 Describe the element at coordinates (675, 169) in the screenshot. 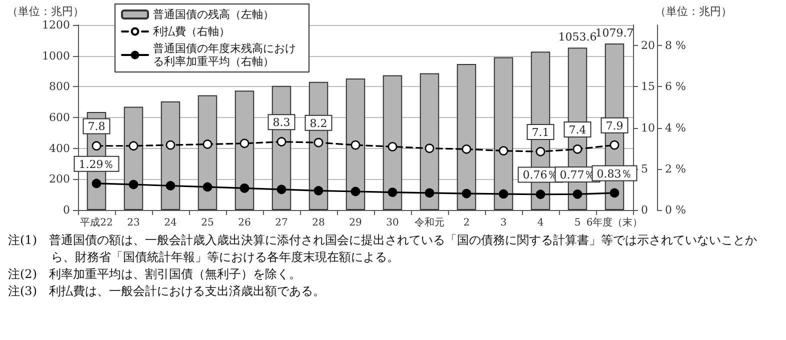

I see `y3-tick-label: 2 %` at that location.